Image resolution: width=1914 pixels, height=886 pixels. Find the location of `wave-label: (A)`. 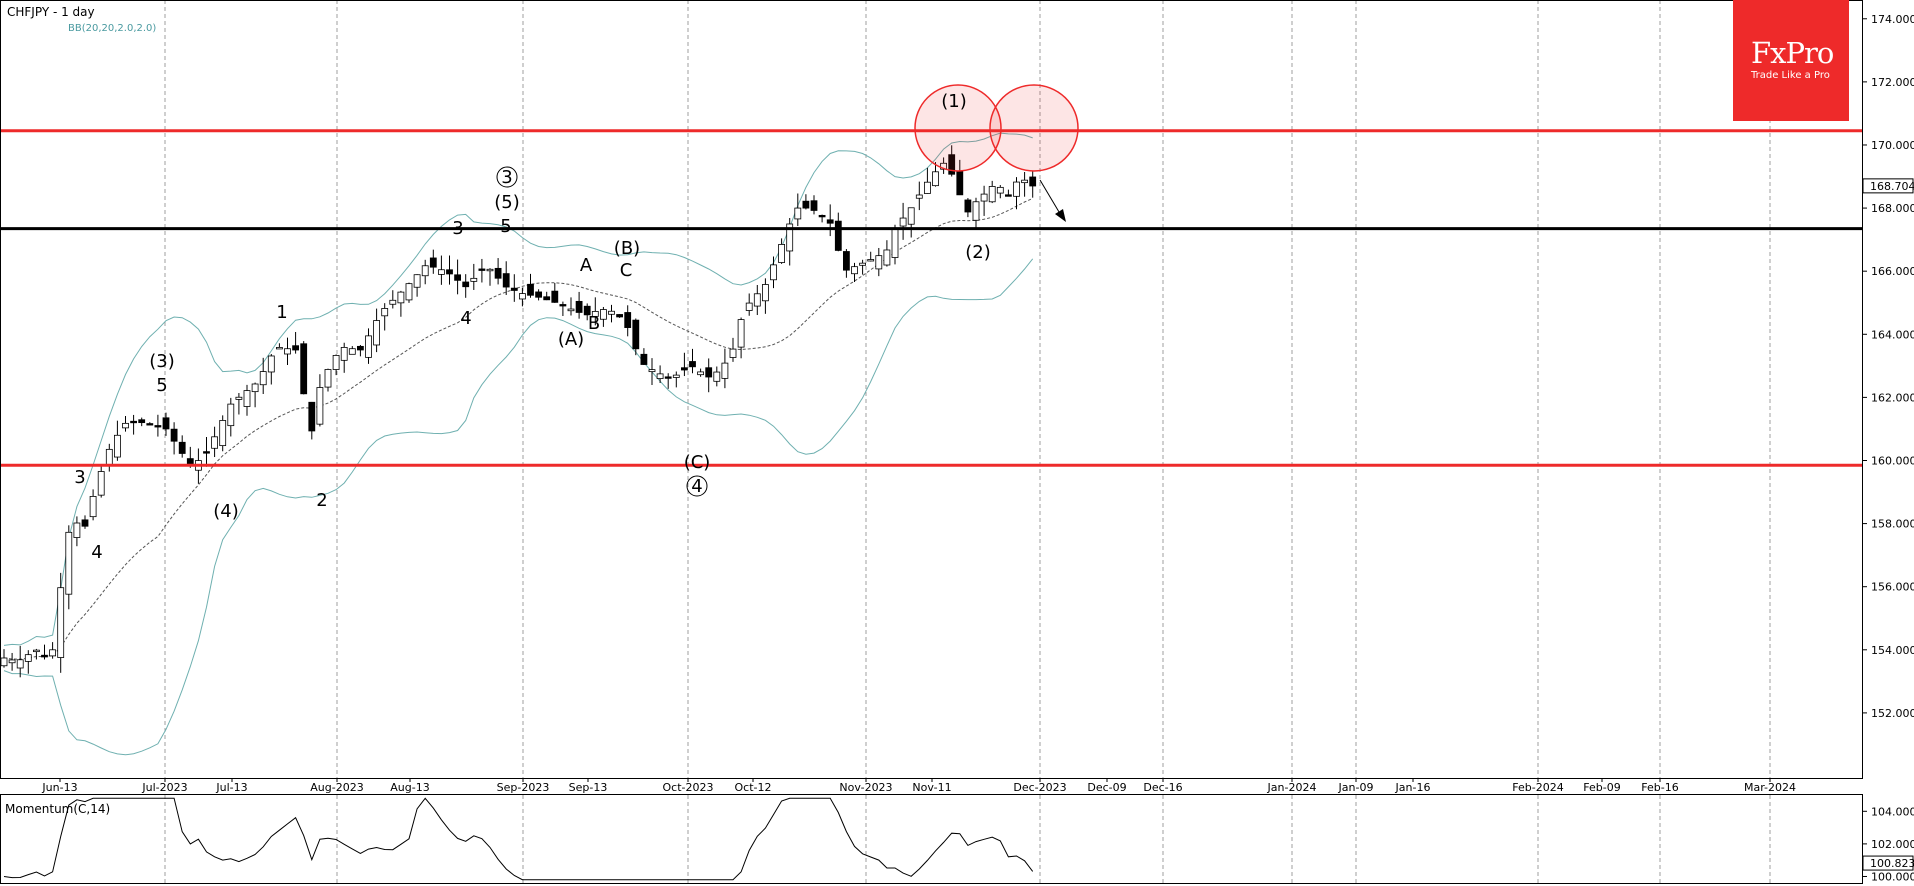

wave-label: (A) is located at coordinates (571, 339).